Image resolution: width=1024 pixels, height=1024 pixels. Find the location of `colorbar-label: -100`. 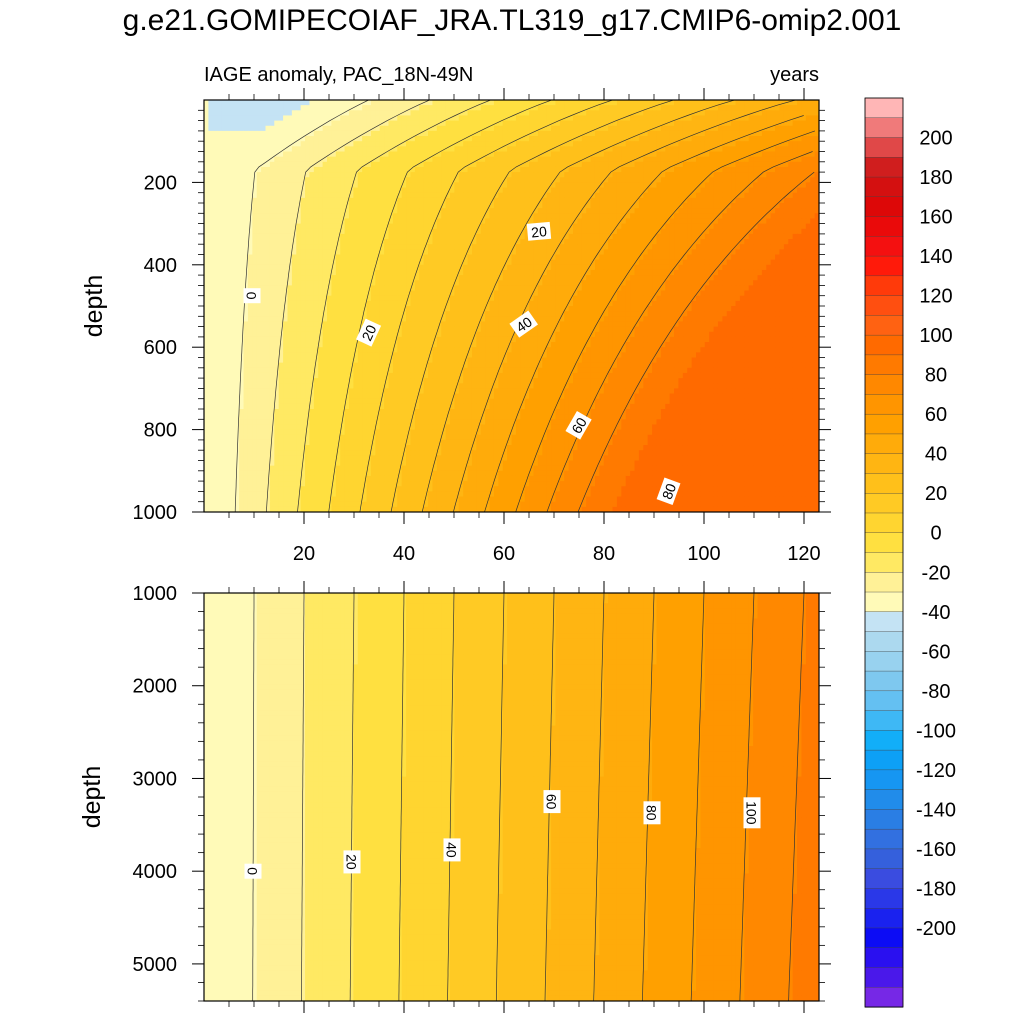

colorbar-label: -100 is located at coordinates (936, 731).